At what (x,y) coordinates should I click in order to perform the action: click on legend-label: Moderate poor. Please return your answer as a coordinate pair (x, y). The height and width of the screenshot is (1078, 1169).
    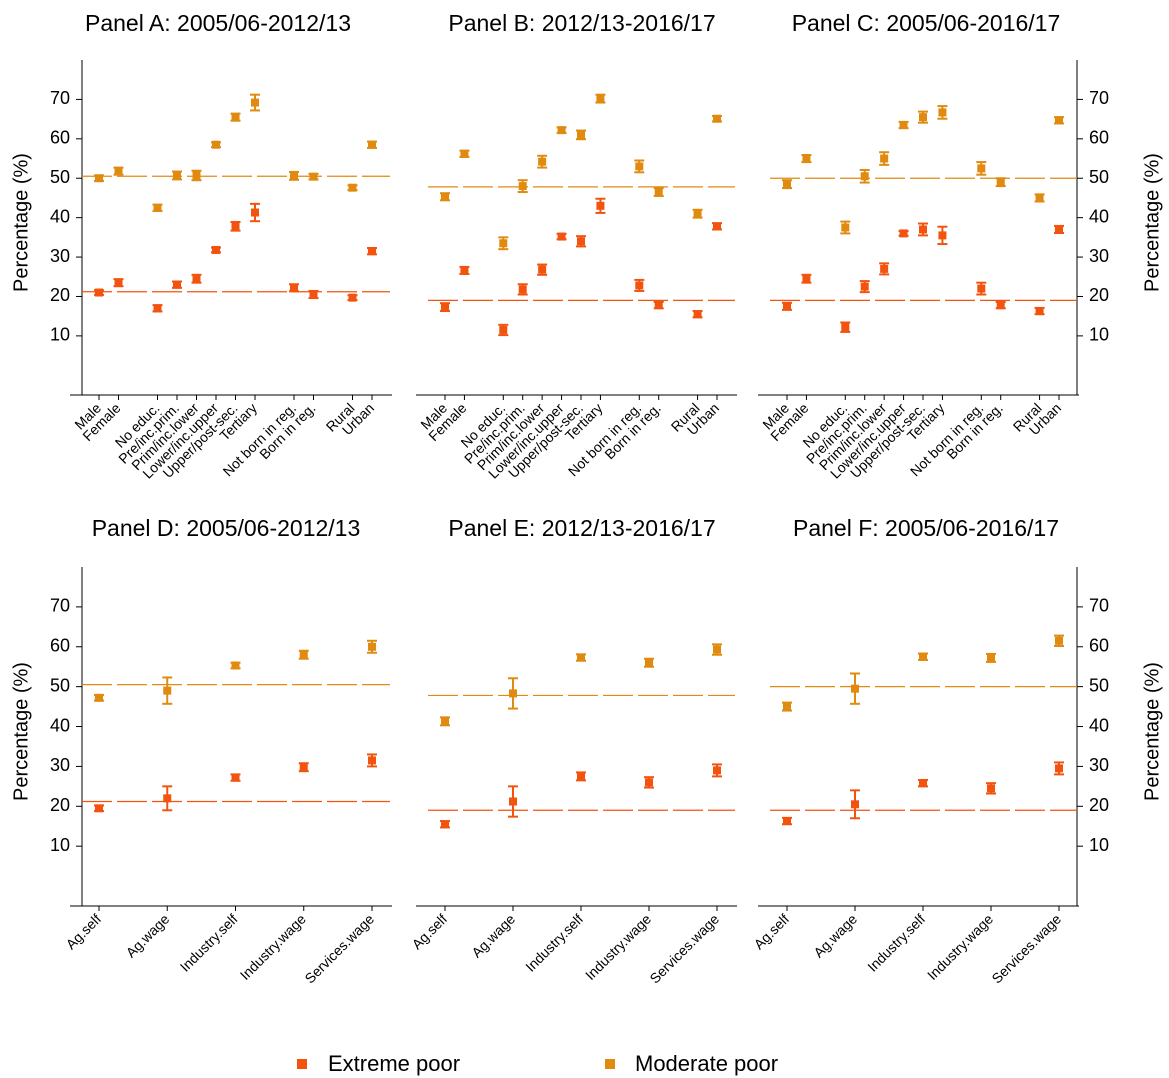
    Looking at the image, I should click on (706, 1063).